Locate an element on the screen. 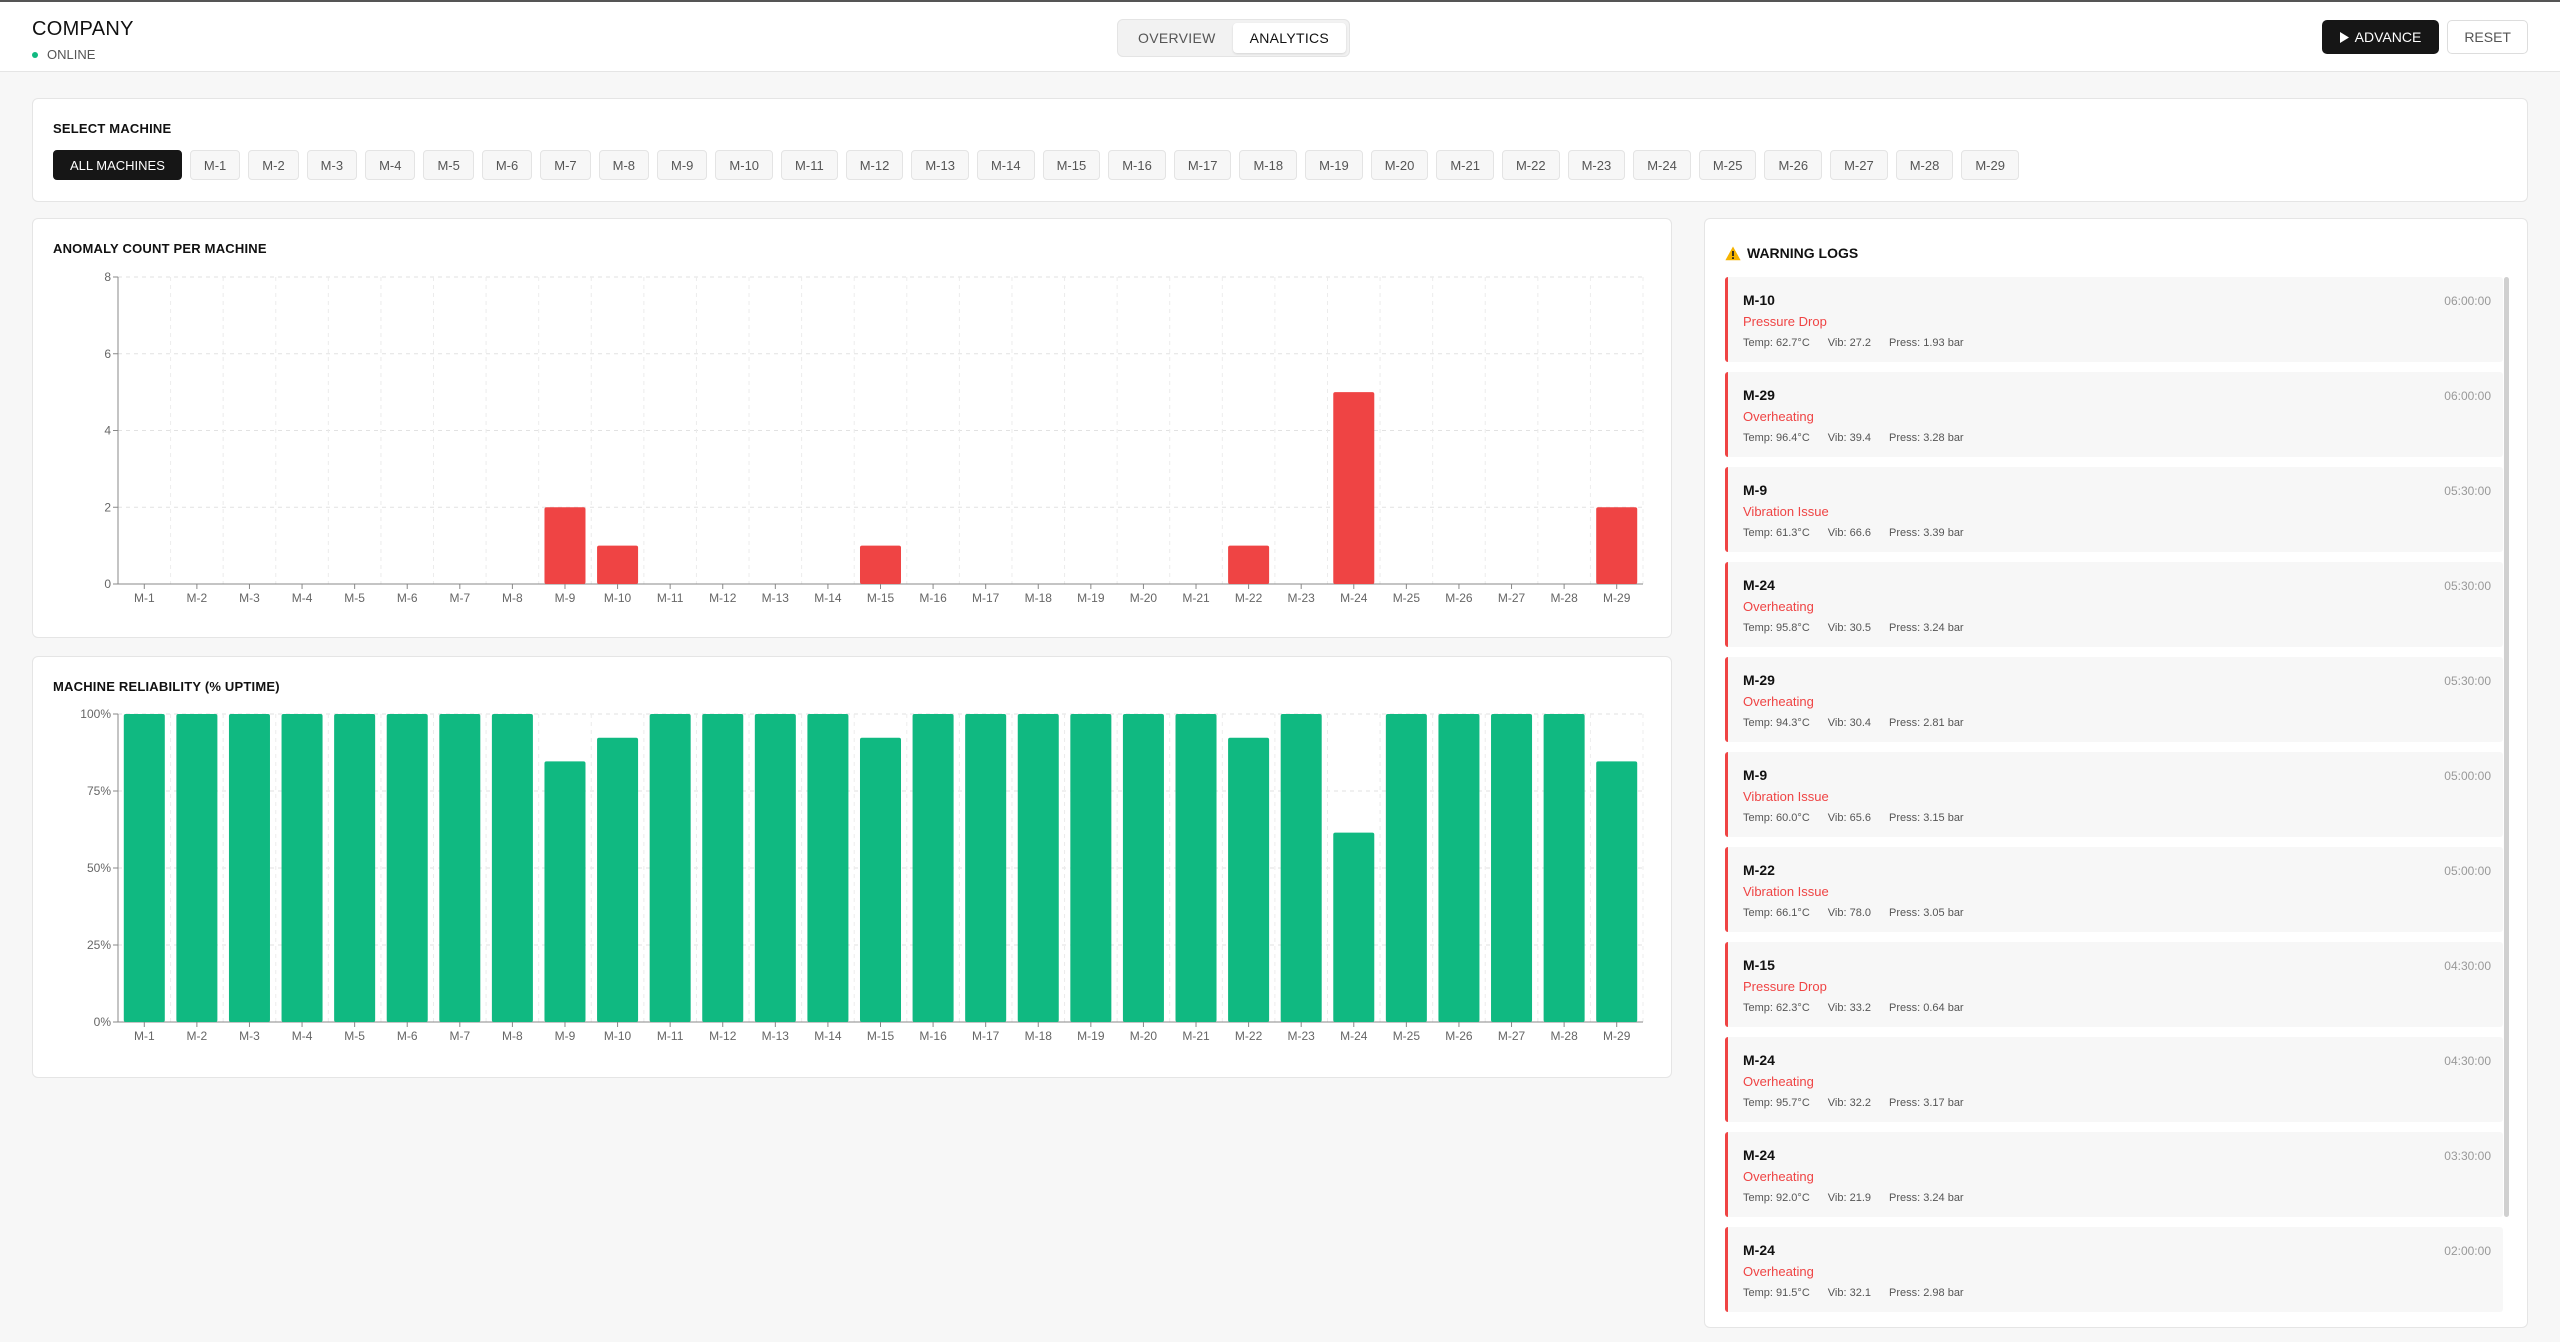 Image resolution: width=2560 pixels, height=1342 pixels. y-tick-label: 0 is located at coordinates (107, 584).